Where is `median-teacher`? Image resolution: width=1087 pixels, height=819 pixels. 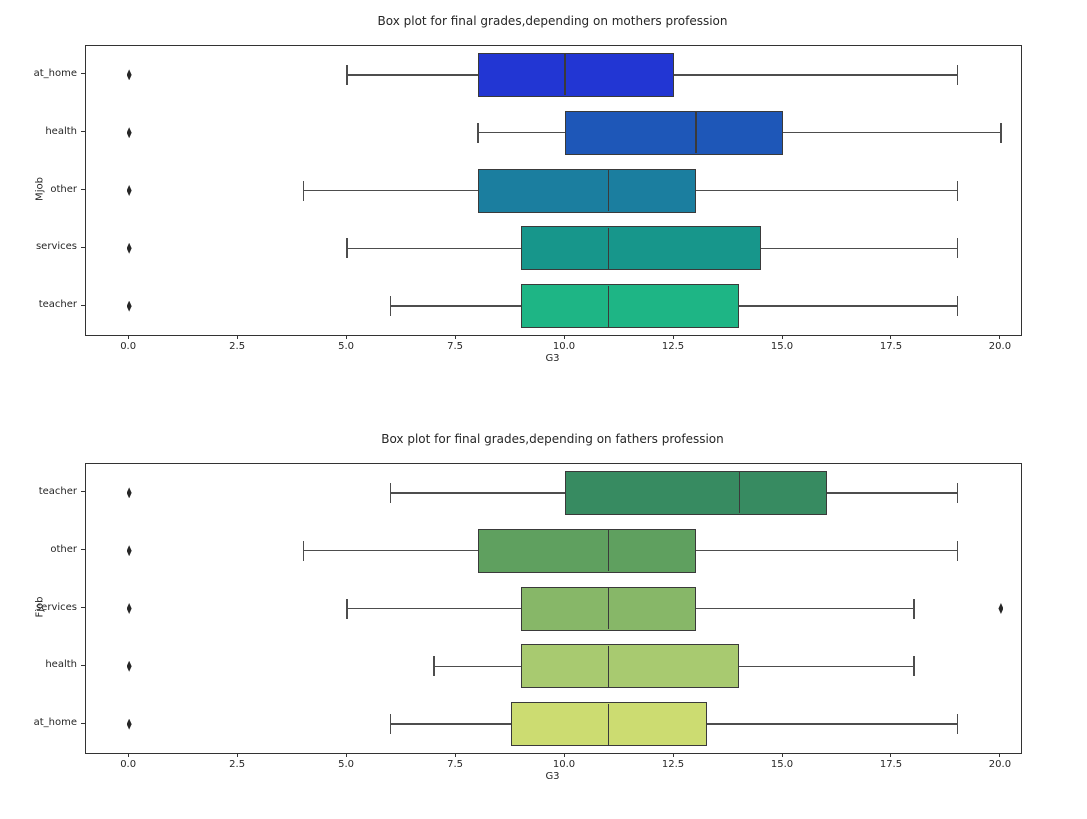 median-teacher is located at coordinates (608, 306).